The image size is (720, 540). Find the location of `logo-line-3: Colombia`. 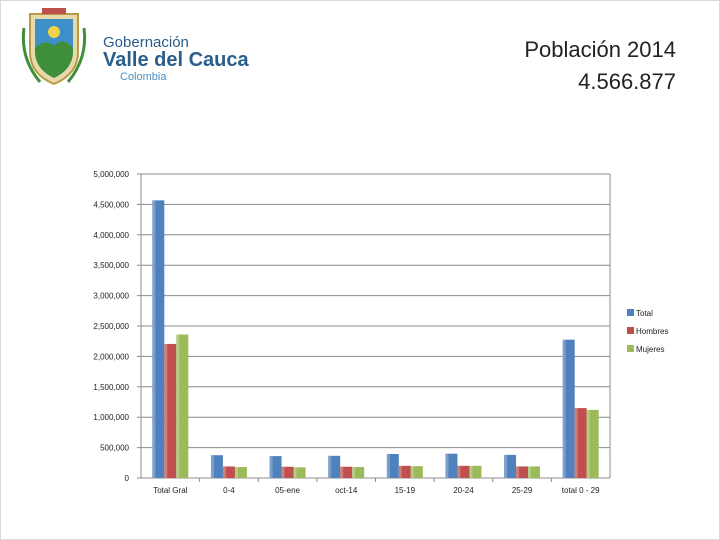

logo-line-3: Colombia is located at coordinates (143, 77).